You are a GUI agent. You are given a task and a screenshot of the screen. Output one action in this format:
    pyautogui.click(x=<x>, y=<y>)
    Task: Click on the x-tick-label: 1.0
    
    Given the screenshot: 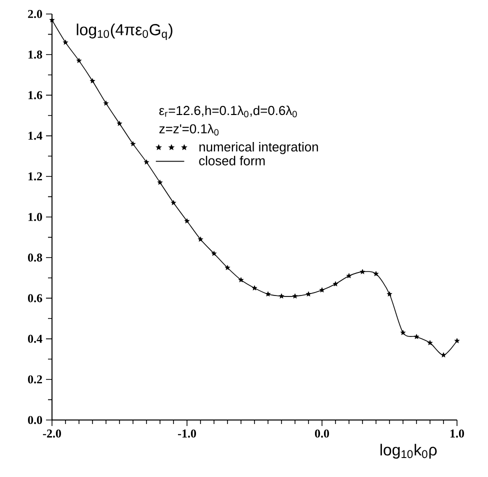 What is the action you would take?
    pyautogui.click(x=457, y=433)
    